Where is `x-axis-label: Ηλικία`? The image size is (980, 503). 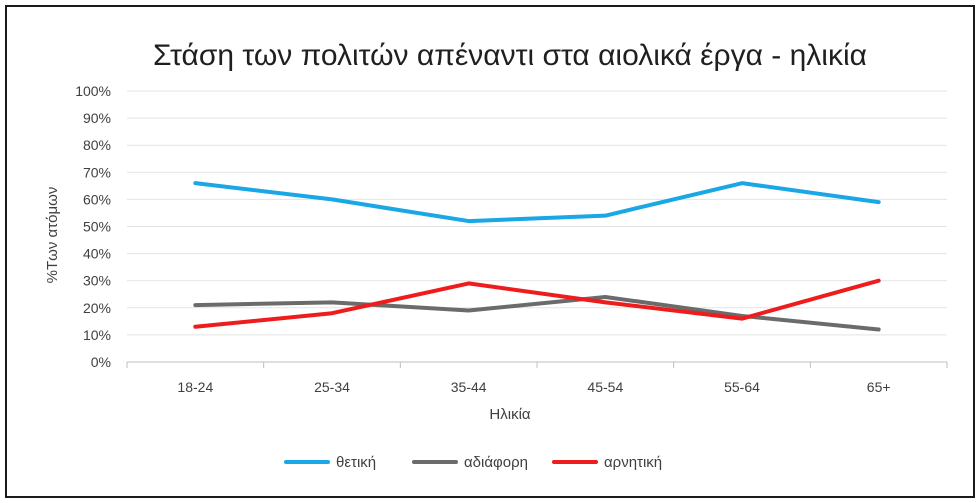 x-axis-label: Ηλικία is located at coordinates (509, 414).